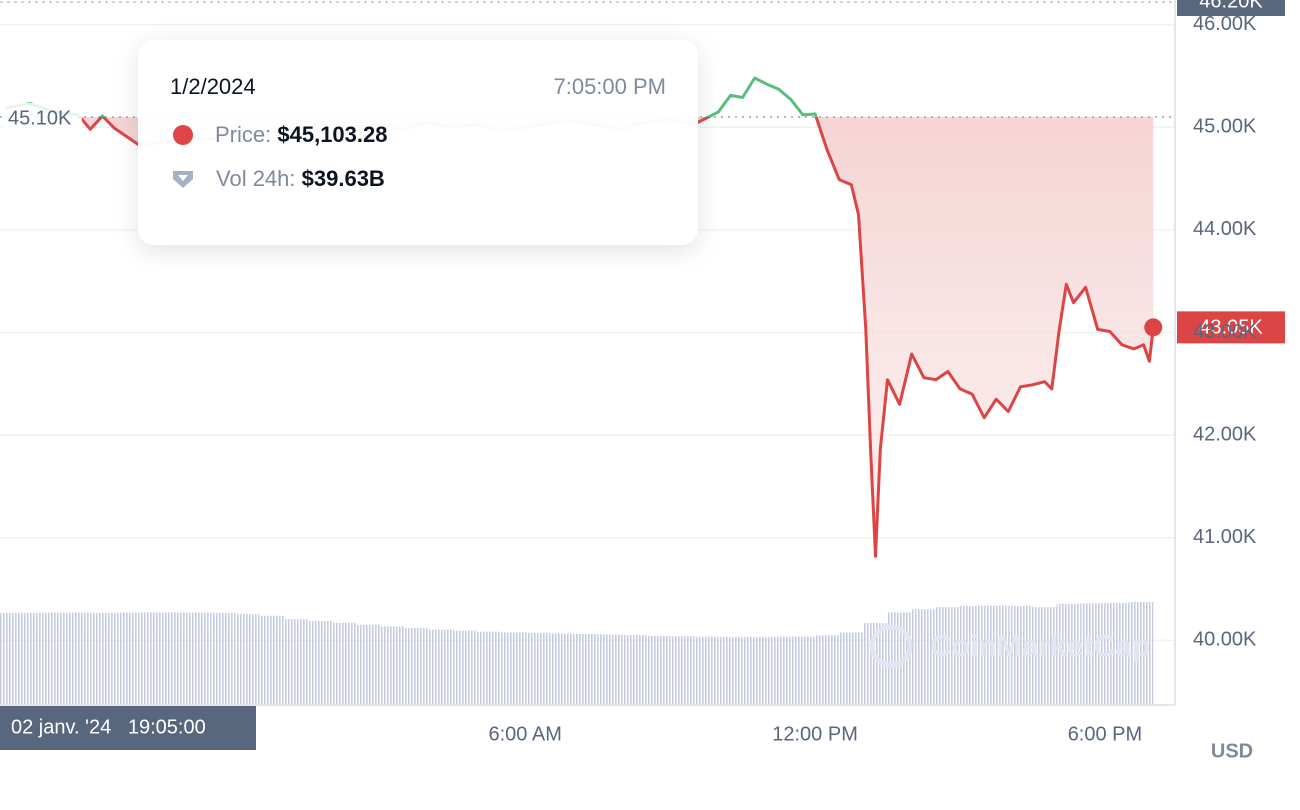 The image size is (1300, 810). I want to click on y-tick-label: 45.00K, so click(1225, 127).